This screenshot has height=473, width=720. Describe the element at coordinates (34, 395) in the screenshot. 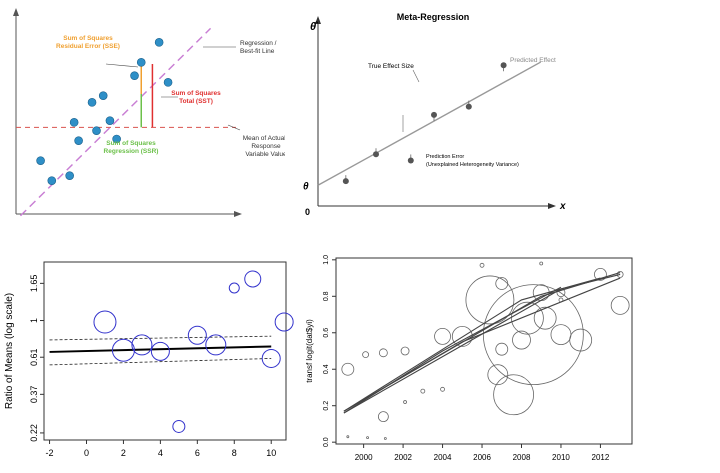

I see `y-tick-label: 0.37` at that location.